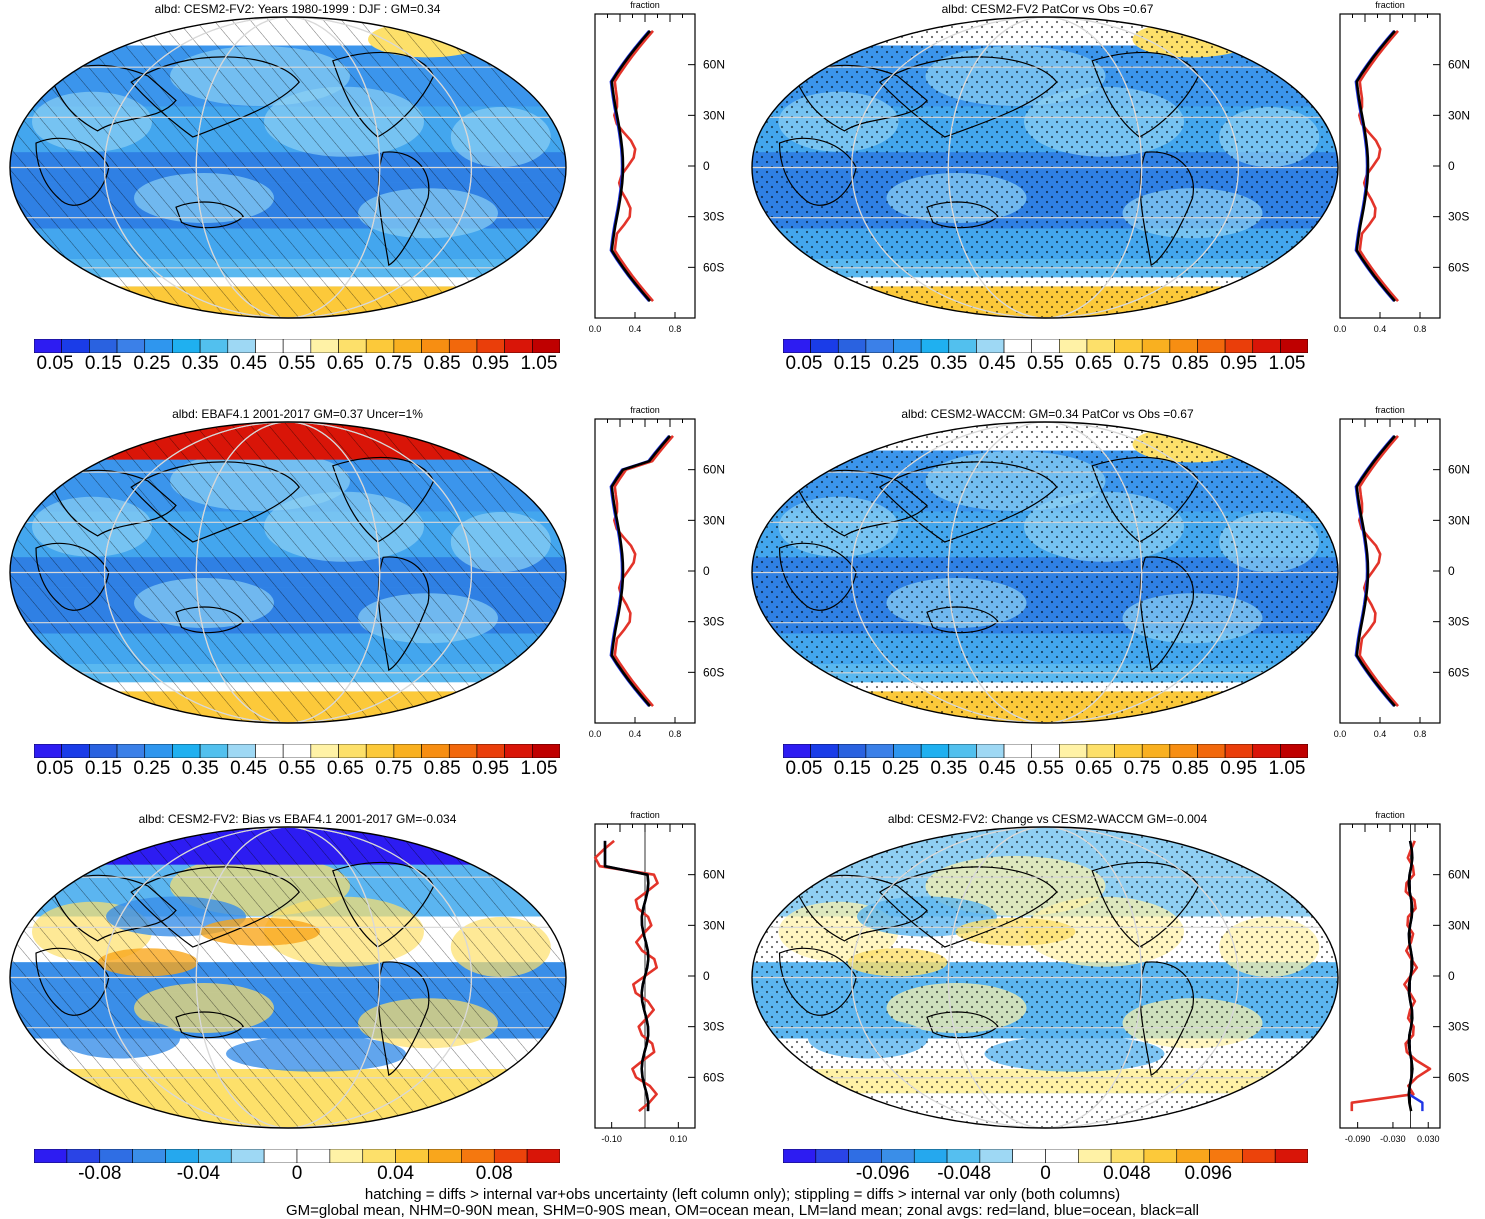  Describe the element at coordinates (1459, 520) in the screenshot. I see `zonal-ylabel: 30N` at that location.